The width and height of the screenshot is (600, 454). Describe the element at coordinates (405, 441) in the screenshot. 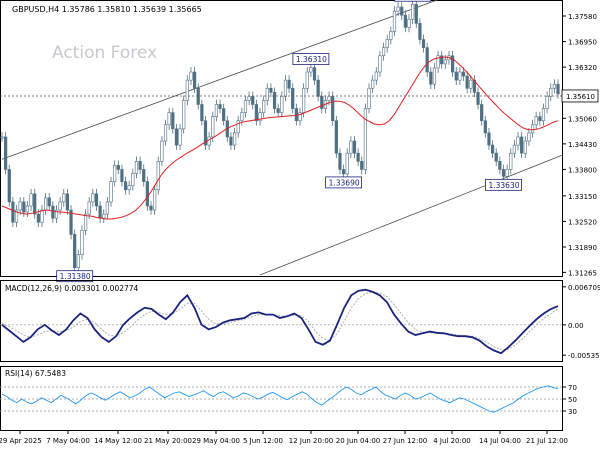

I see `x-tick-label: 27 Jun 12:00` at that location.